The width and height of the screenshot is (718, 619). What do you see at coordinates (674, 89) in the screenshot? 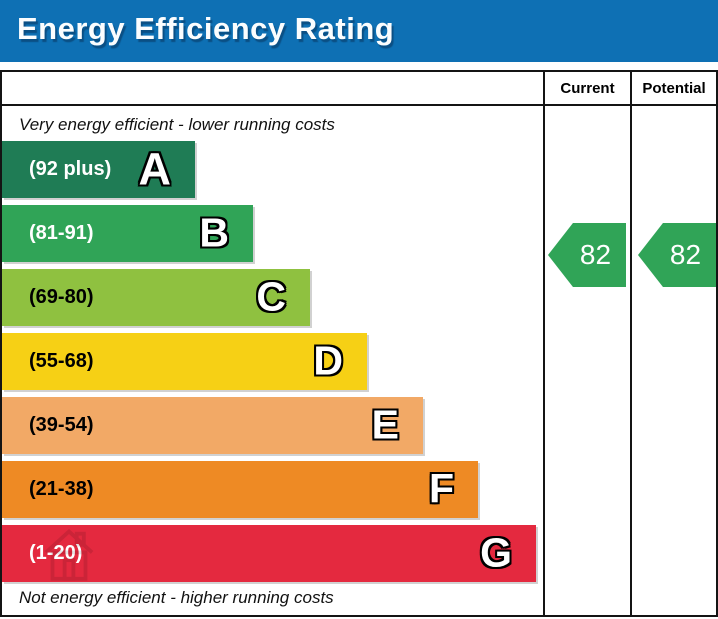
I see `potential-column-header: Potential` at bounding box center [674, 89].